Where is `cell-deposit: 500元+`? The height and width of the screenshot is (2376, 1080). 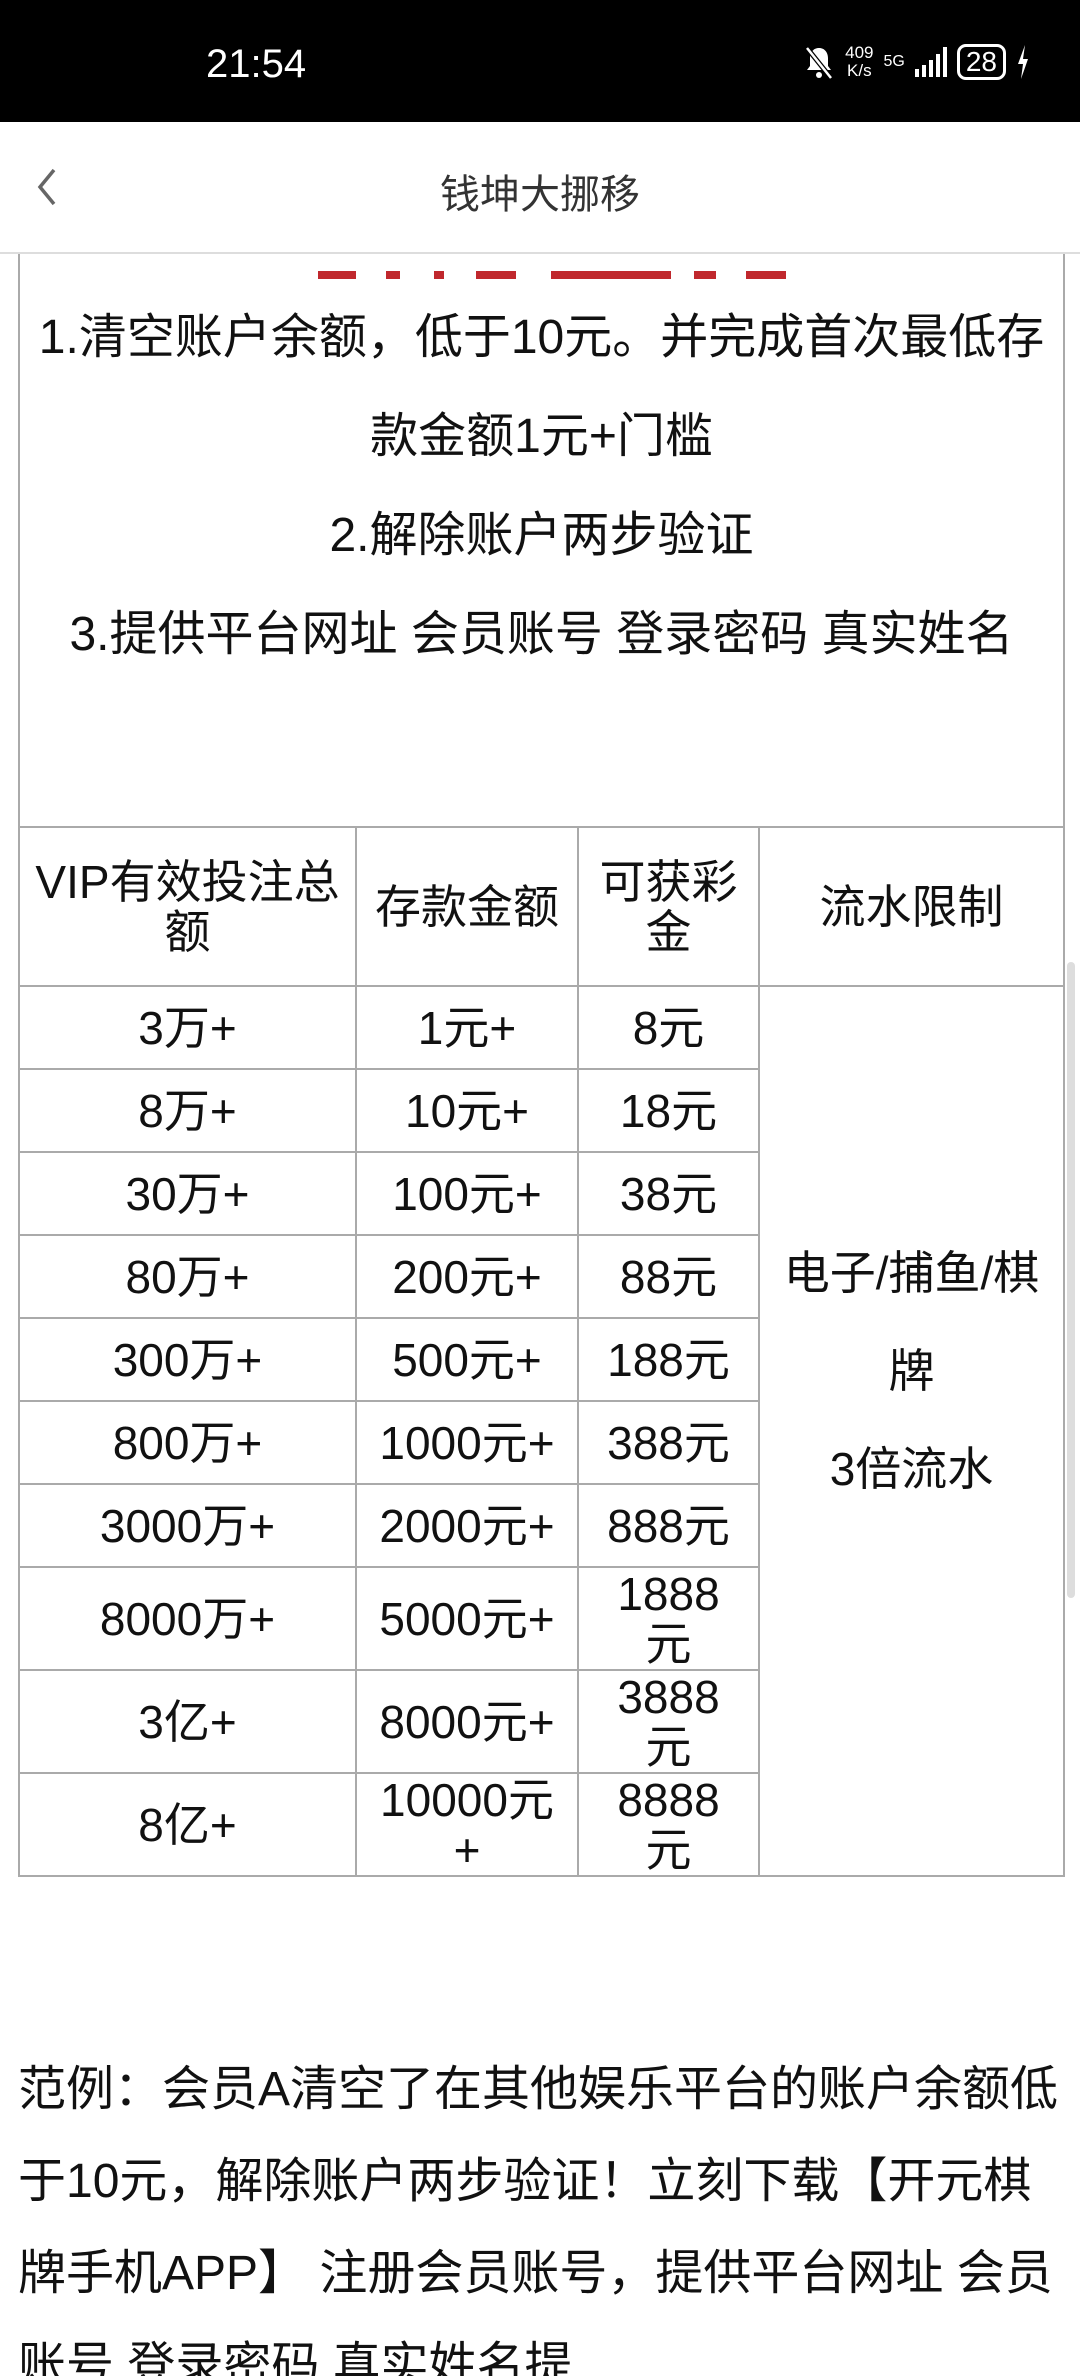
cell-deposit: 500元+ is located at coordinates (467, 1359).